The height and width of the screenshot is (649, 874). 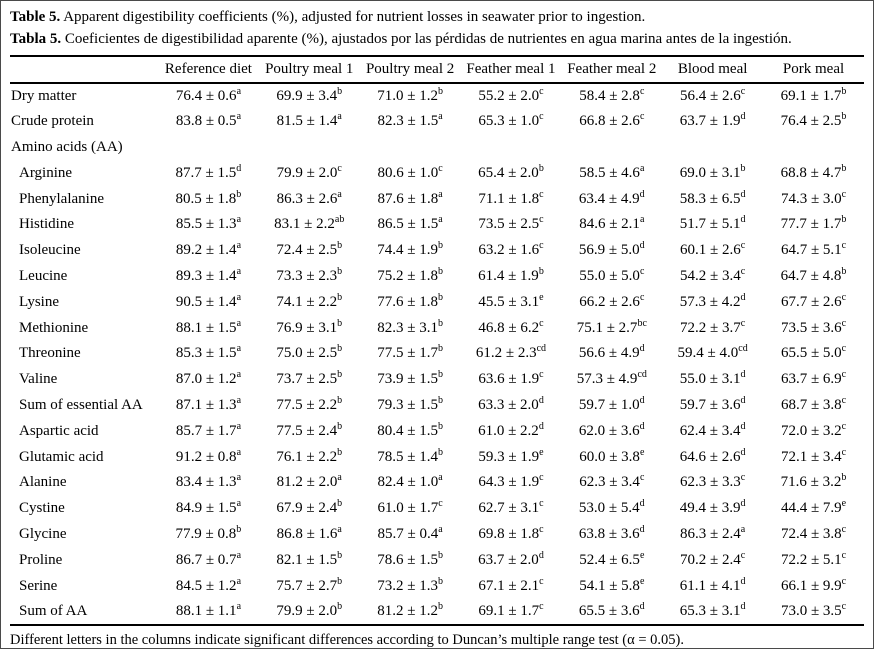 What do you see at coordinates (208, 535) in the screenshot?
I see `data-cell: 77.9 ± 0.8b` at bounding box center [208, 535].